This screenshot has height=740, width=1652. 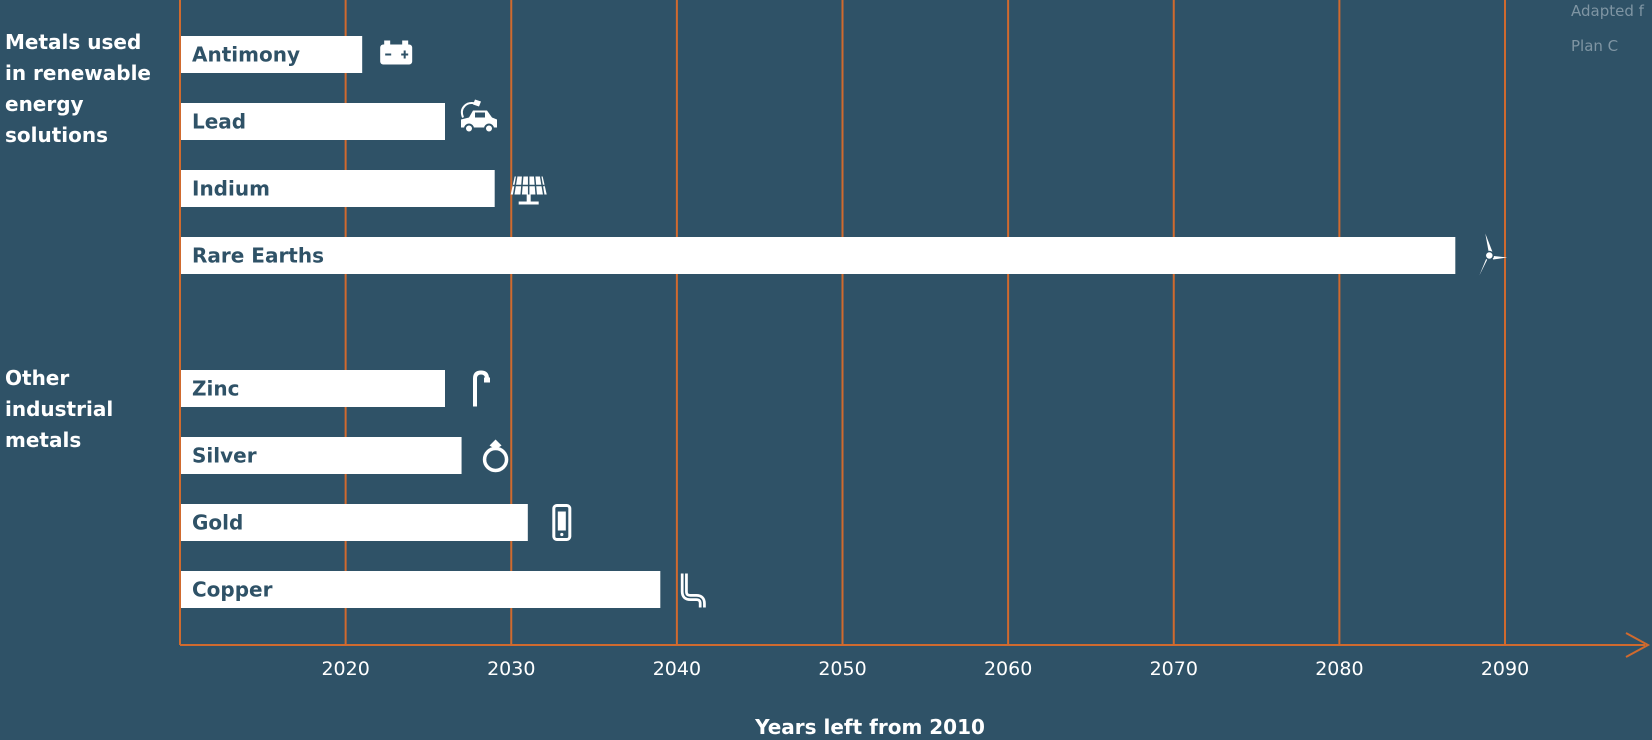 What do you see at coordinates (1607, 11) in the screenshot?
I see `source-credit: Adapted f` at bounding box center [1607, 11].